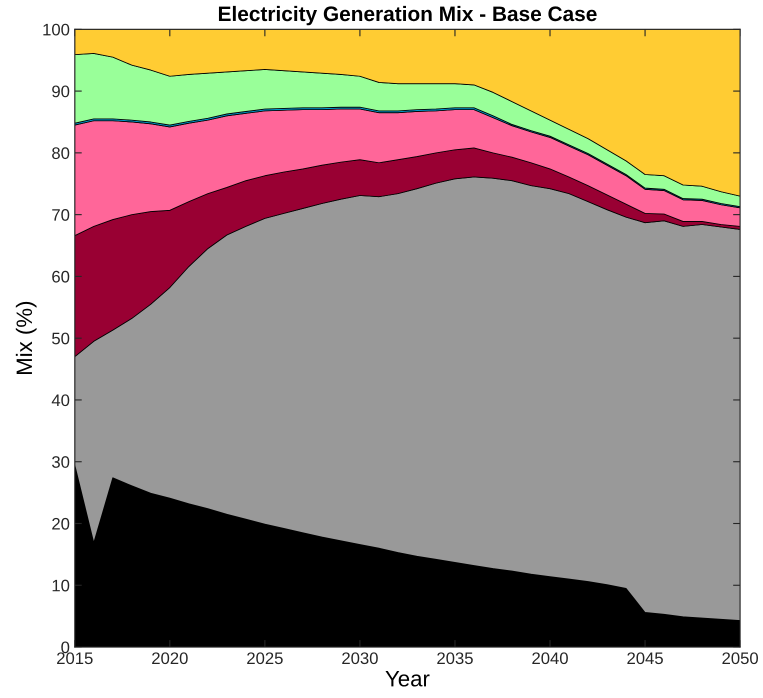  Describe the element at coordinates (61, 524) in the screenshot. I see `y-tick-label: 20` at that location.